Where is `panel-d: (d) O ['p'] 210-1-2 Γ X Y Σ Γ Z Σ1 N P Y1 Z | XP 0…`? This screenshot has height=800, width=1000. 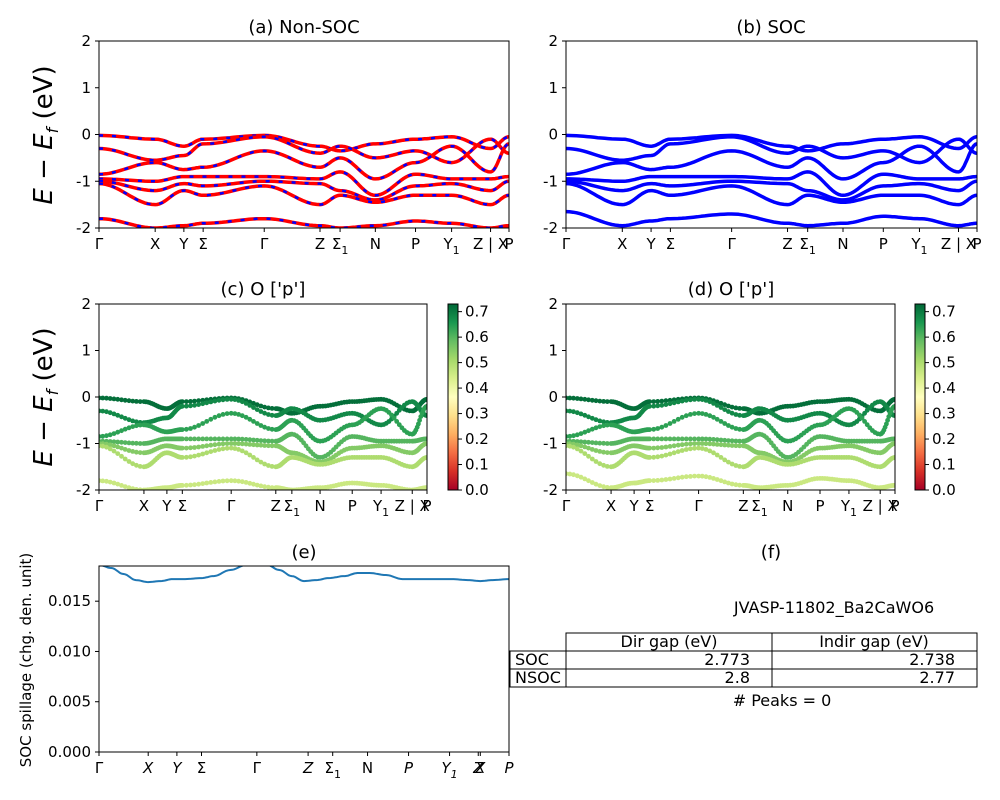 panel-d: (d) O ['p'] 210-1-2 Γ X Y Σ Γ Z Σ1 N P Y1 Z | XP 0… is located at coordinates (749, 399).